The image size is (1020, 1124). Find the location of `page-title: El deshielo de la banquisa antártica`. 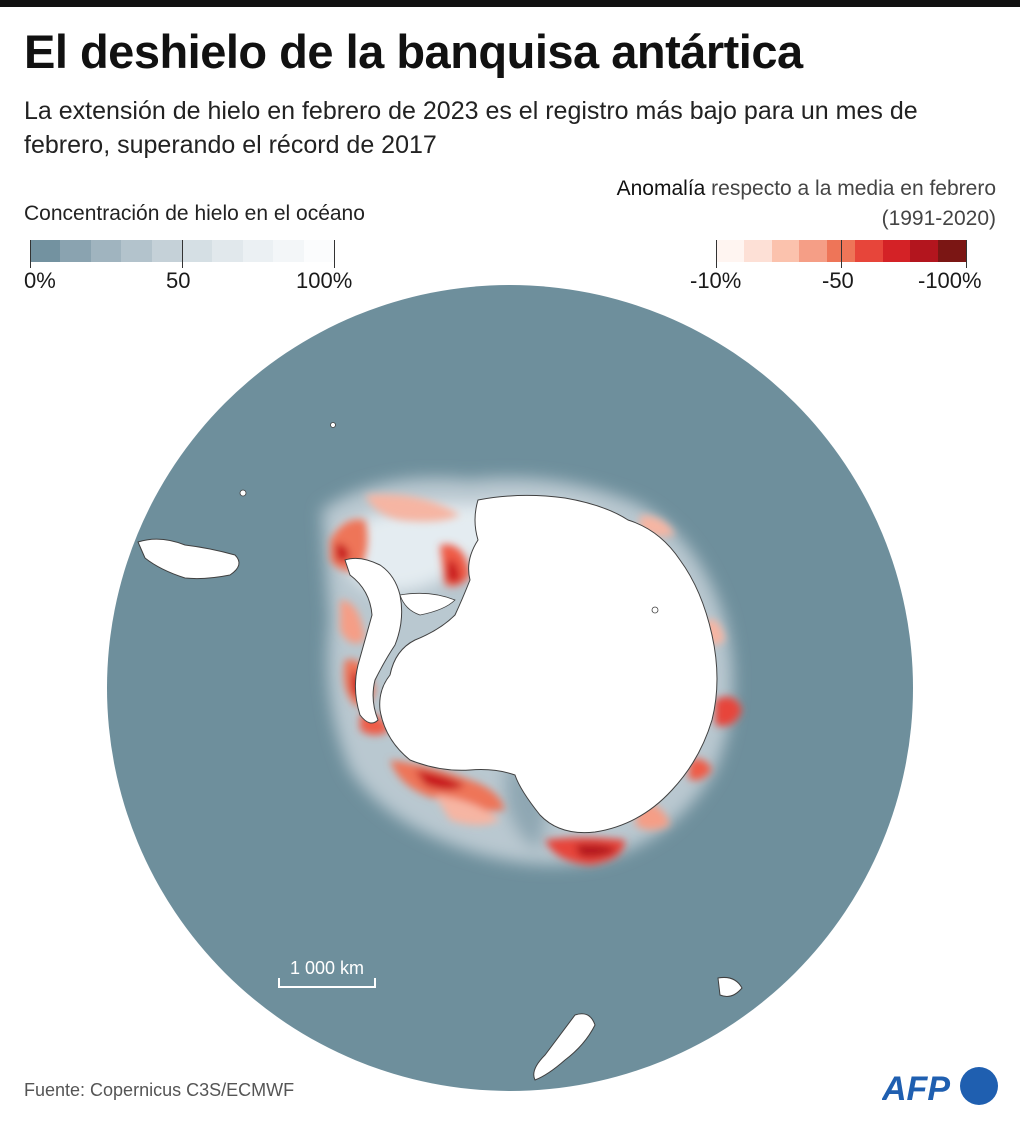

page-title: El deshielo de la banquisa antártica is located at coordinates (413, 51).